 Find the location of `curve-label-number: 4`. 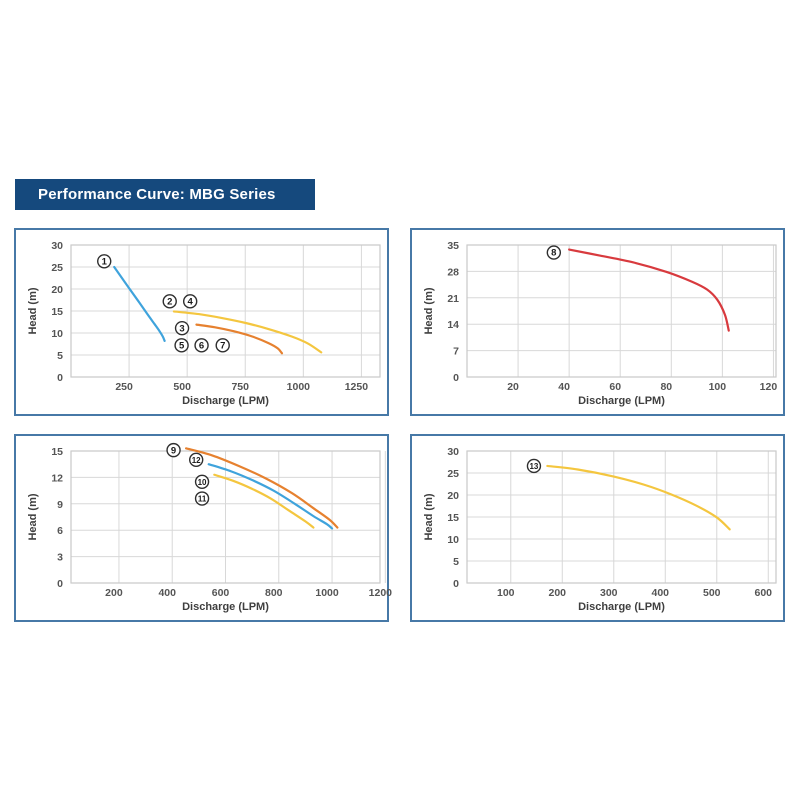

curve-label-number: 4 is located at coordinates (191, 302).